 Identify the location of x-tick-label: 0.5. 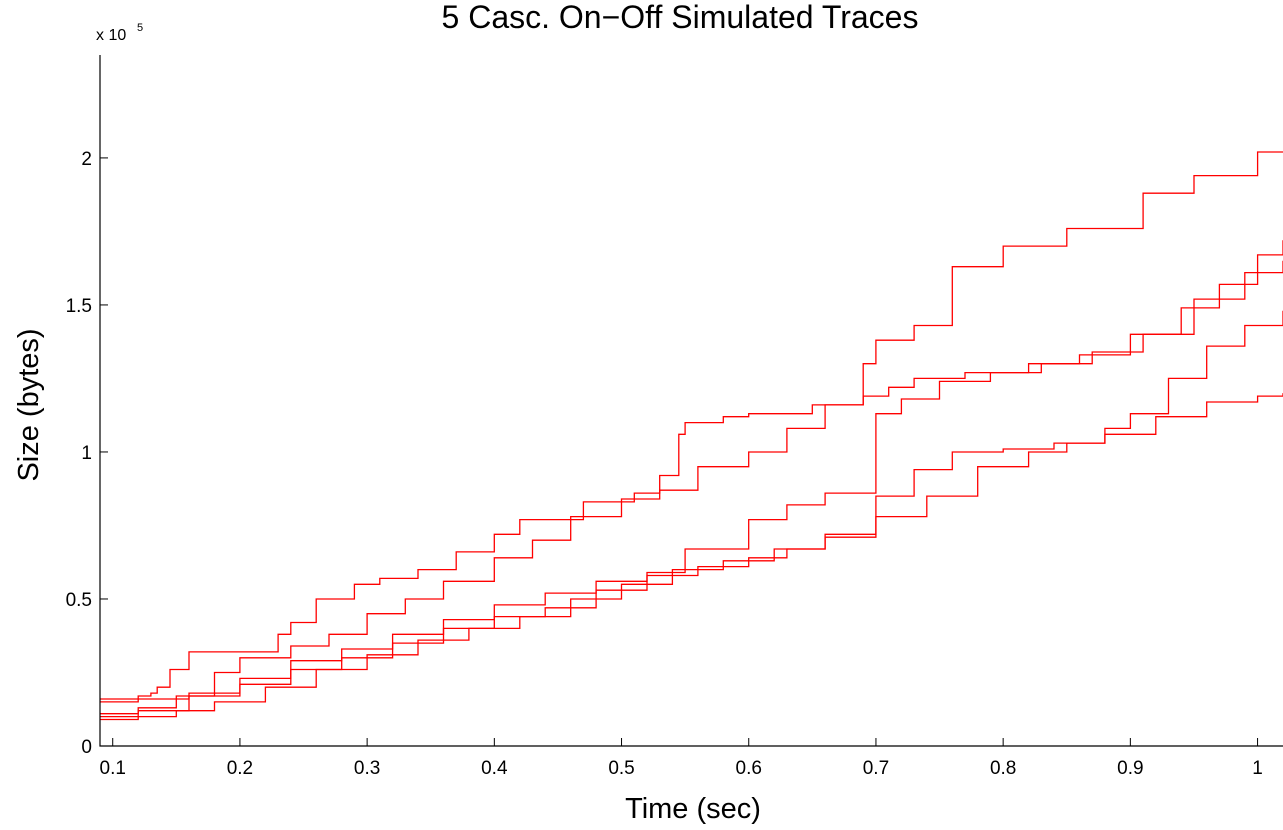
(621, 768).